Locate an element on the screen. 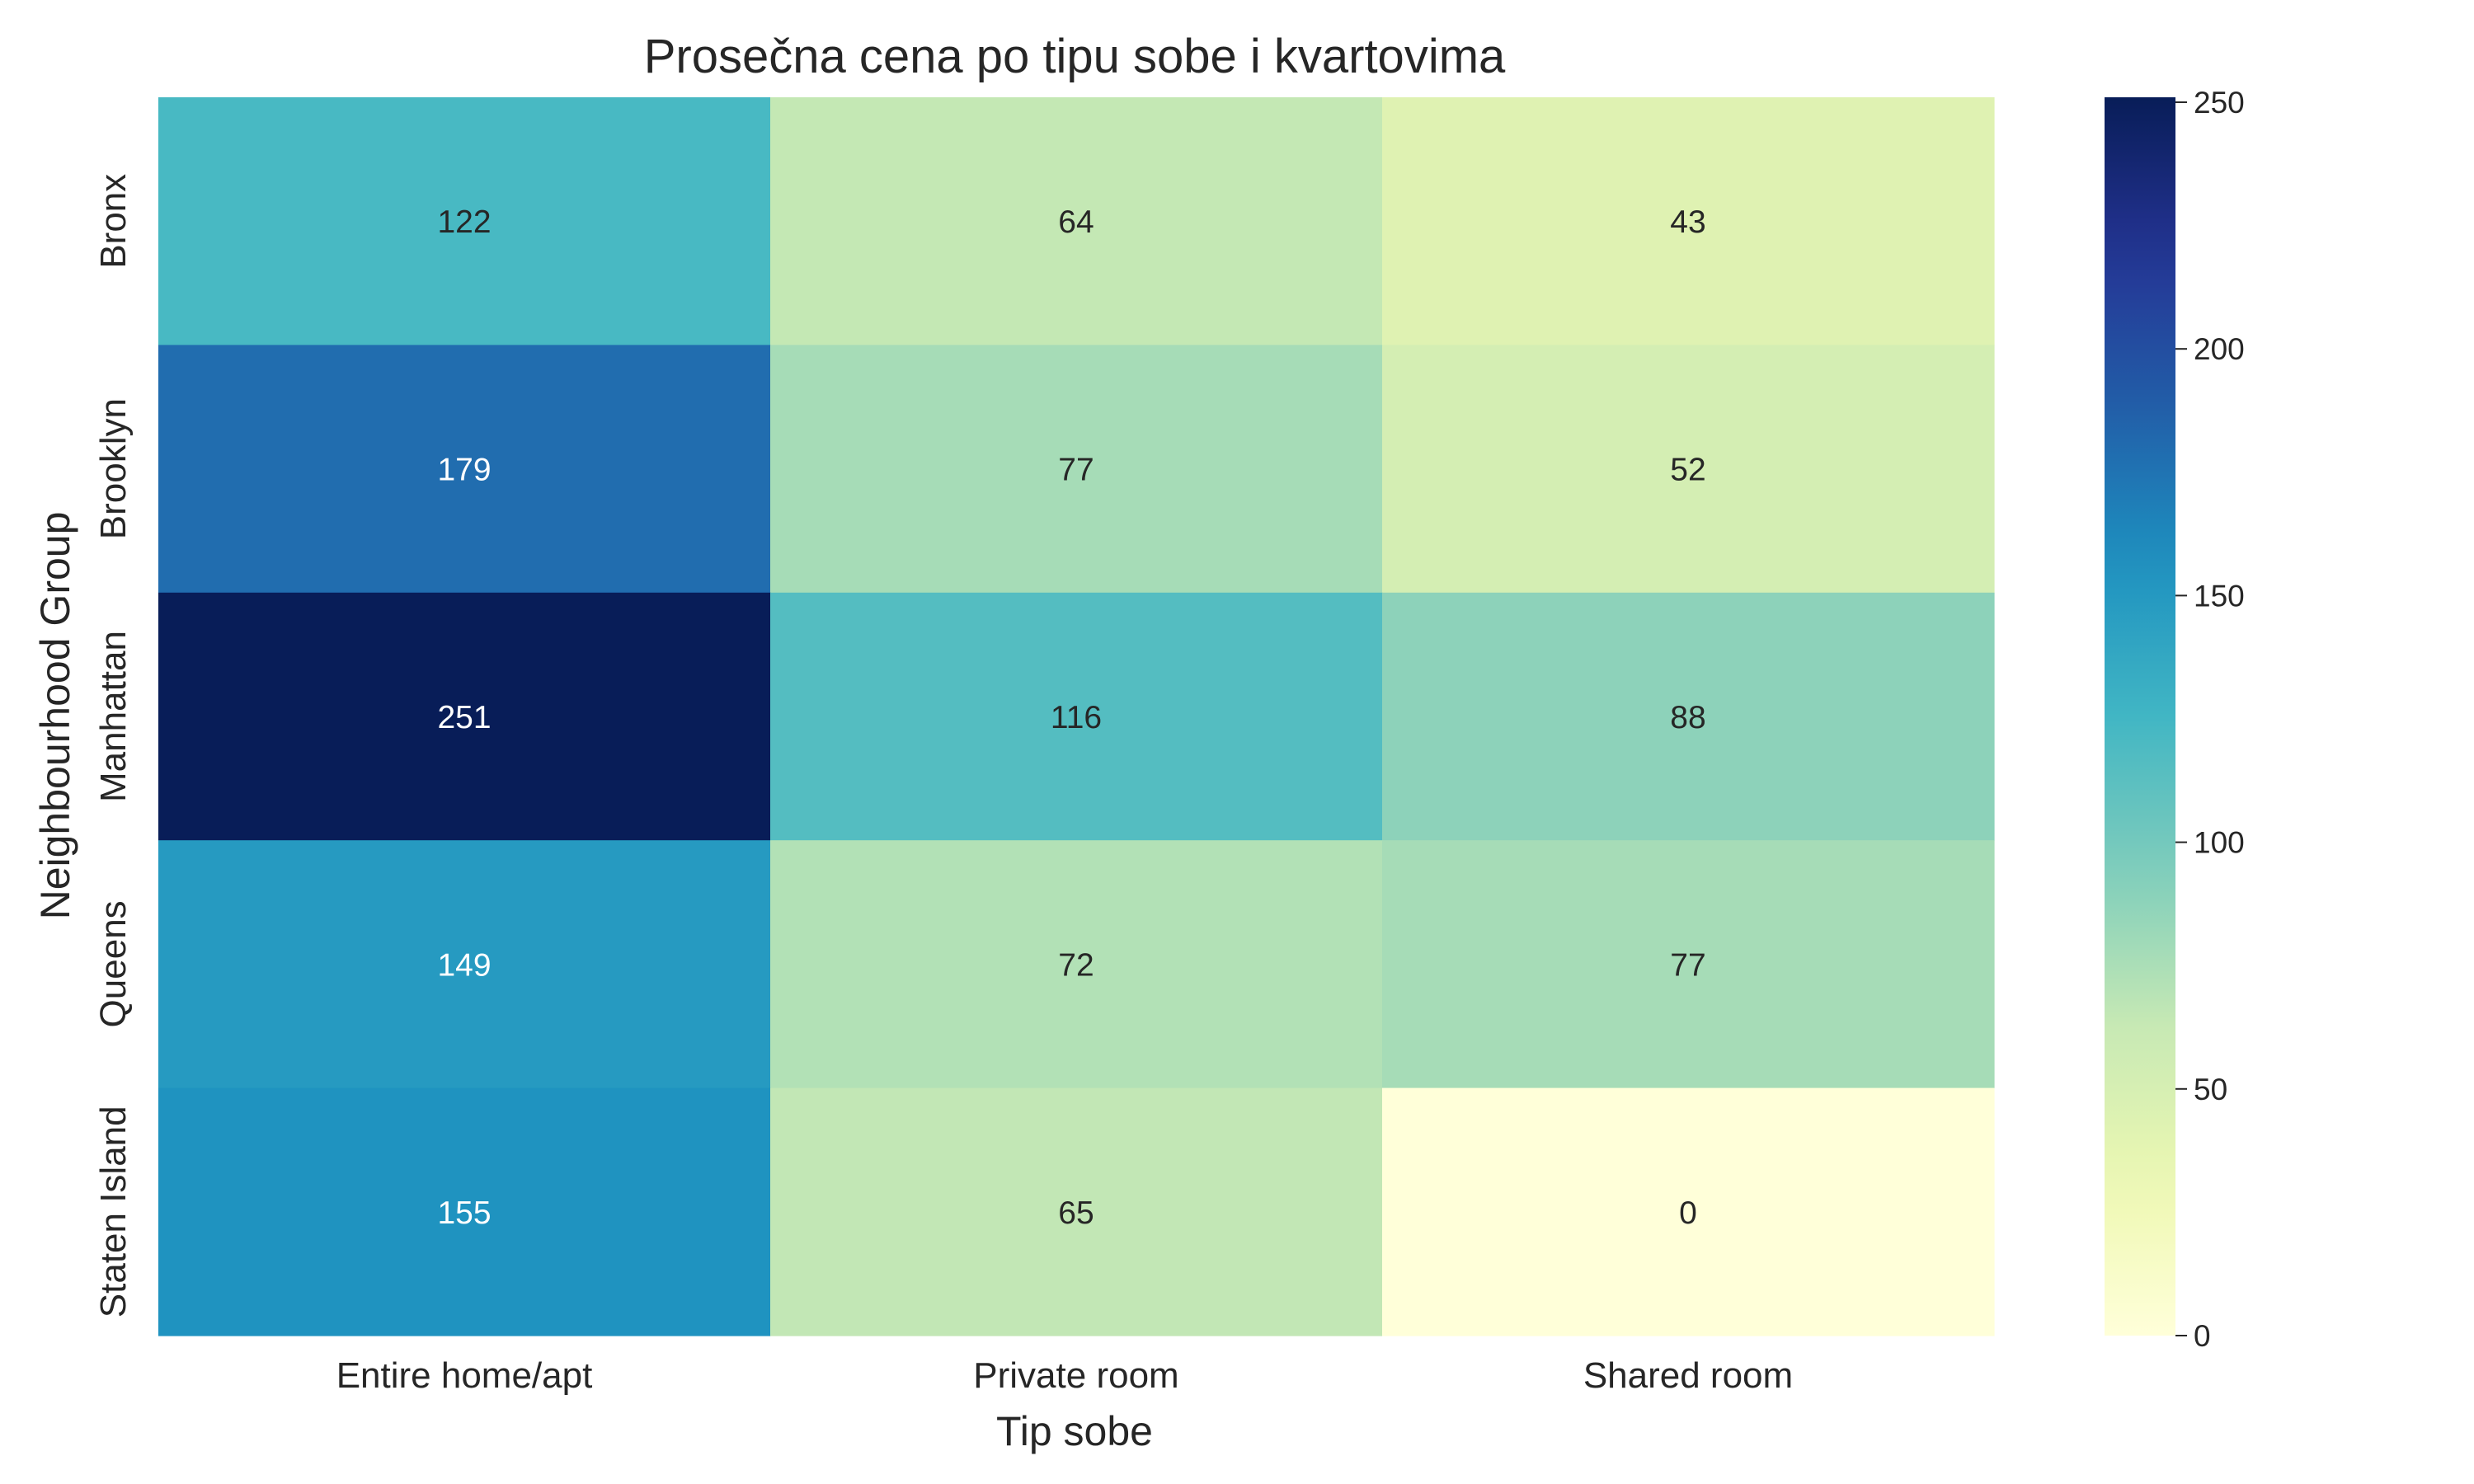 The height and width of the screenshot is (1484, 2474). x-axis-tick-labels: Entire home/apt Private room Shared room is located at coordinates (1064, 1375).